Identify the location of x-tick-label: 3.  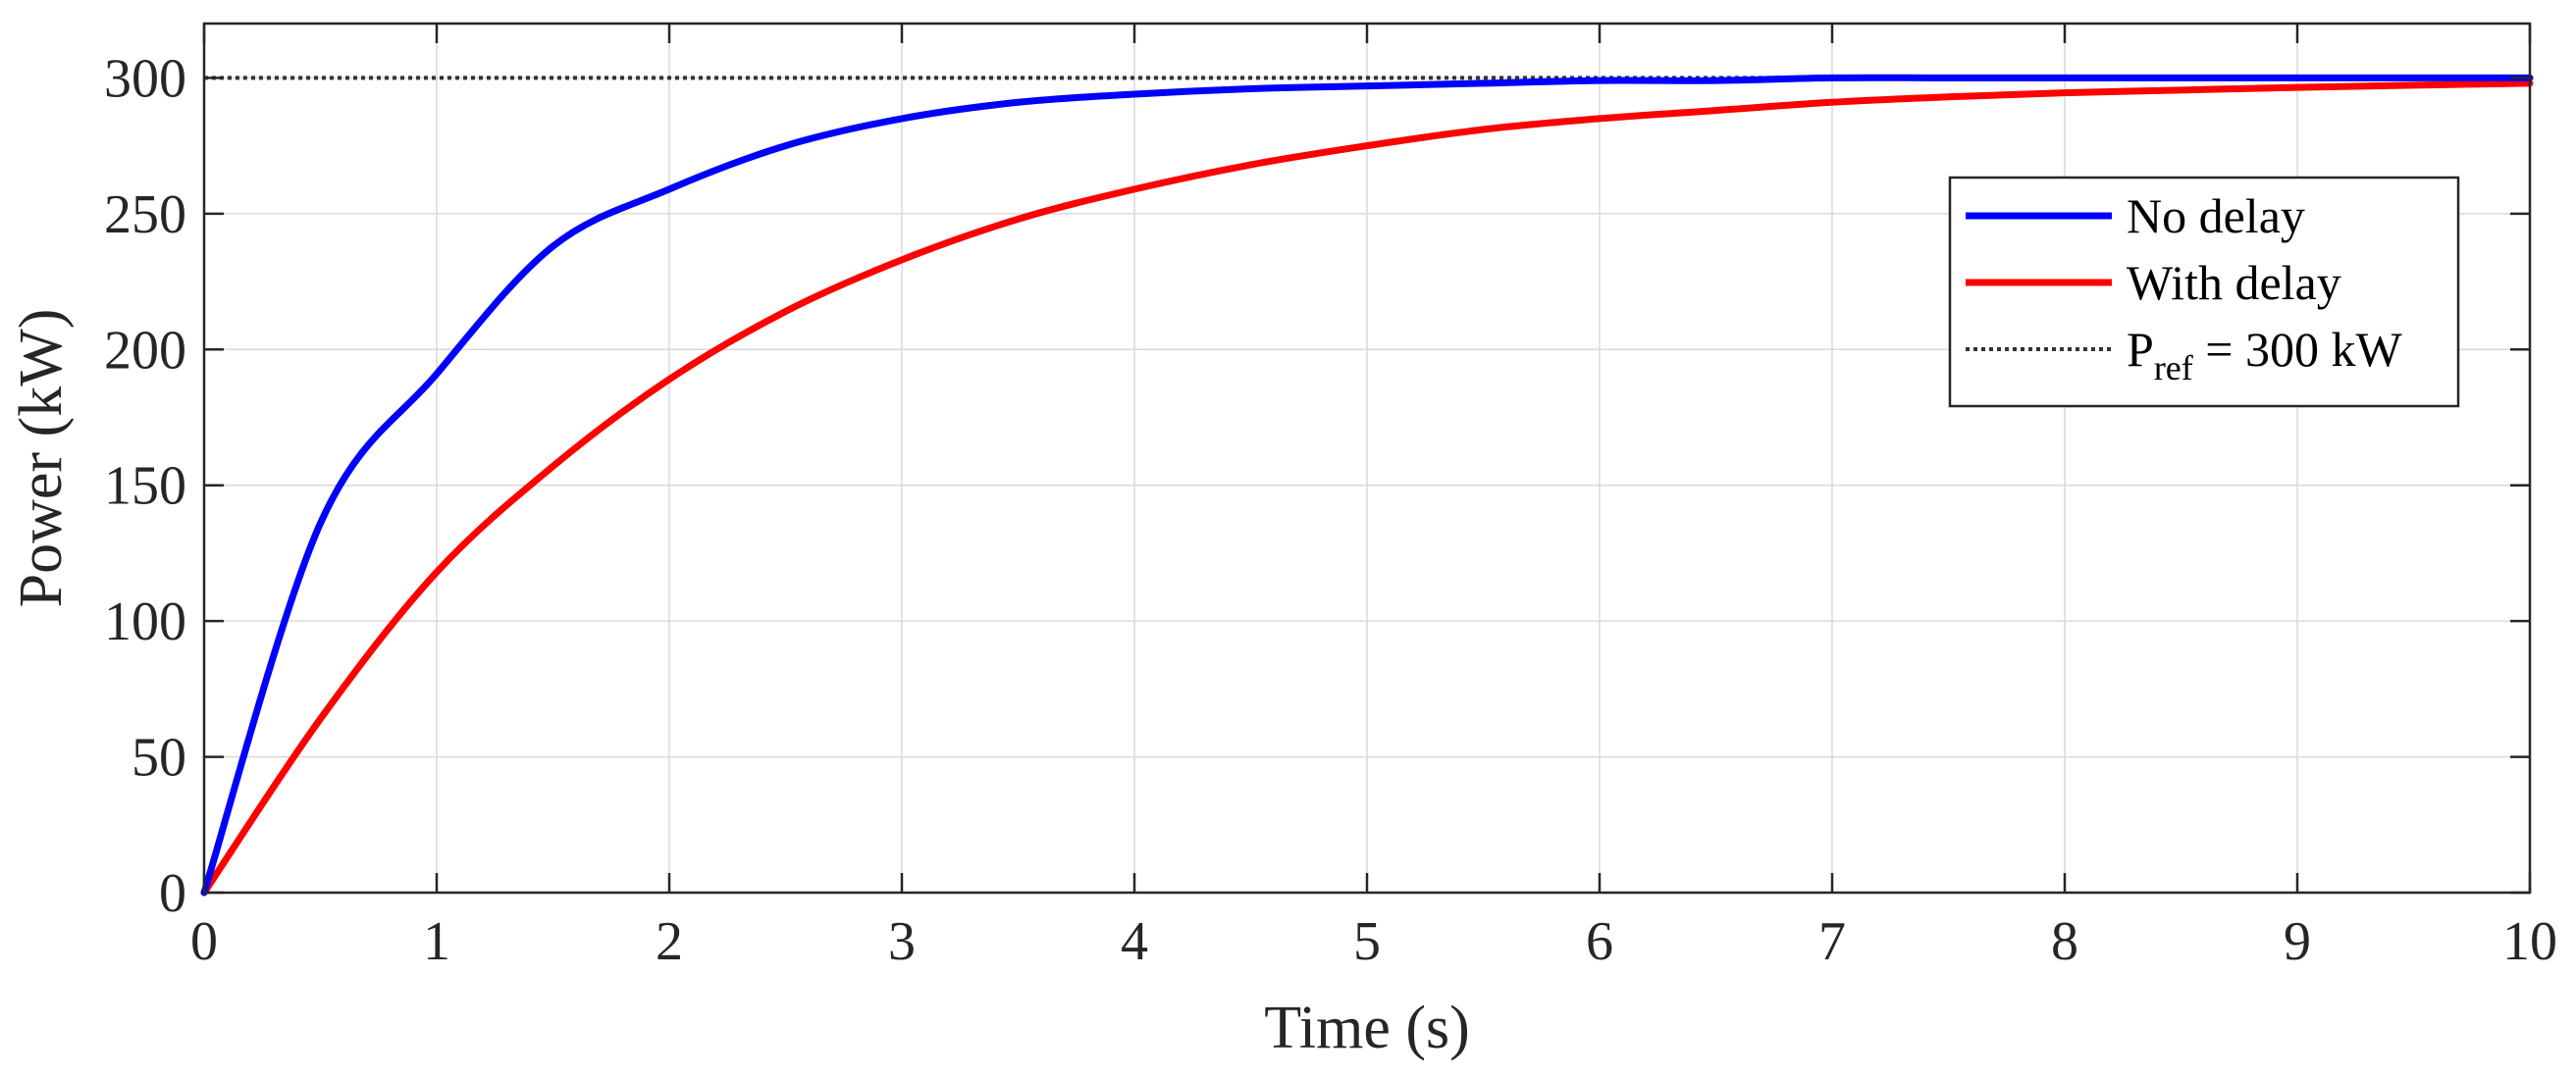
(902, 941).